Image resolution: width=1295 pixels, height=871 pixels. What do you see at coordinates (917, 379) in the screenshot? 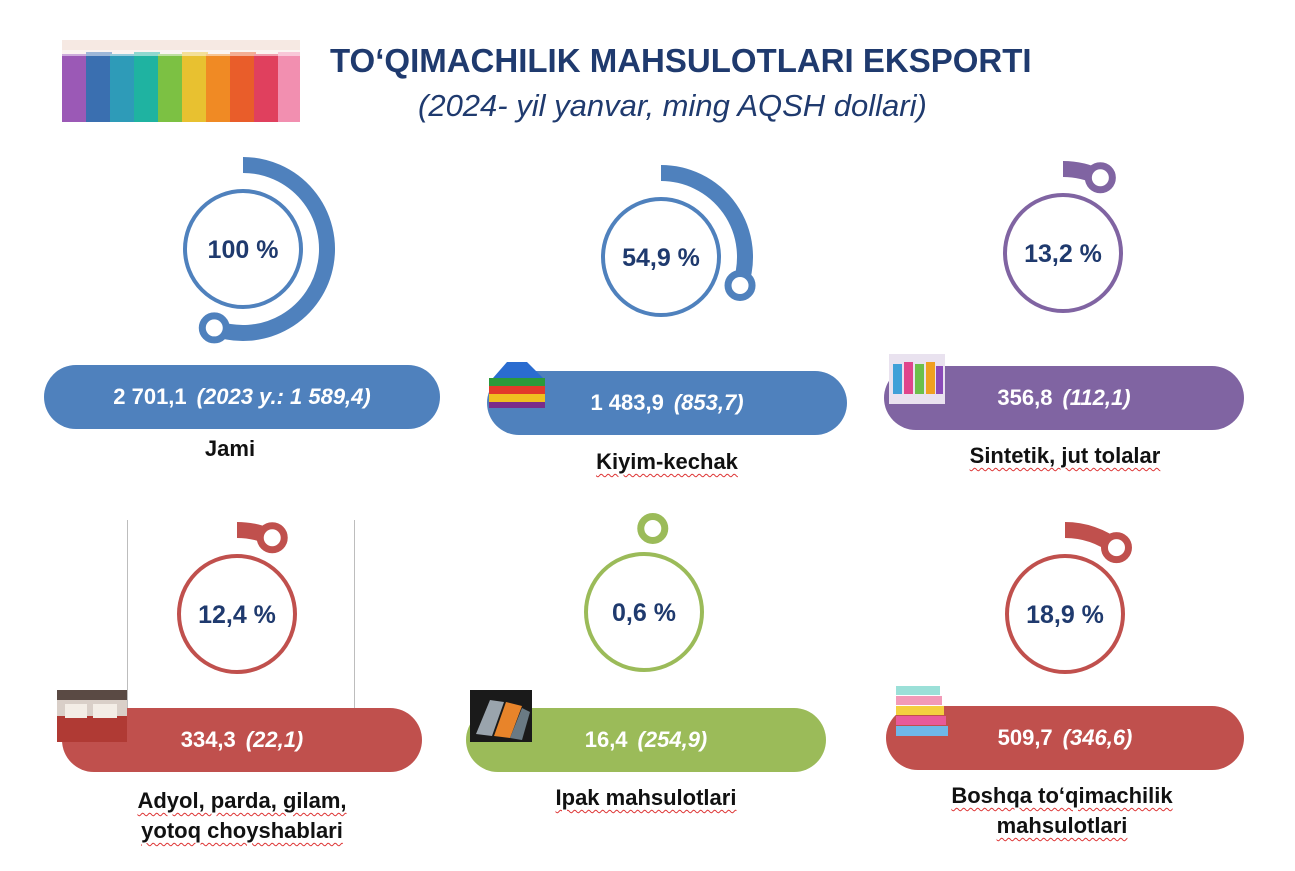
I see `thread-spools-image` at bounding box center [917, 379].